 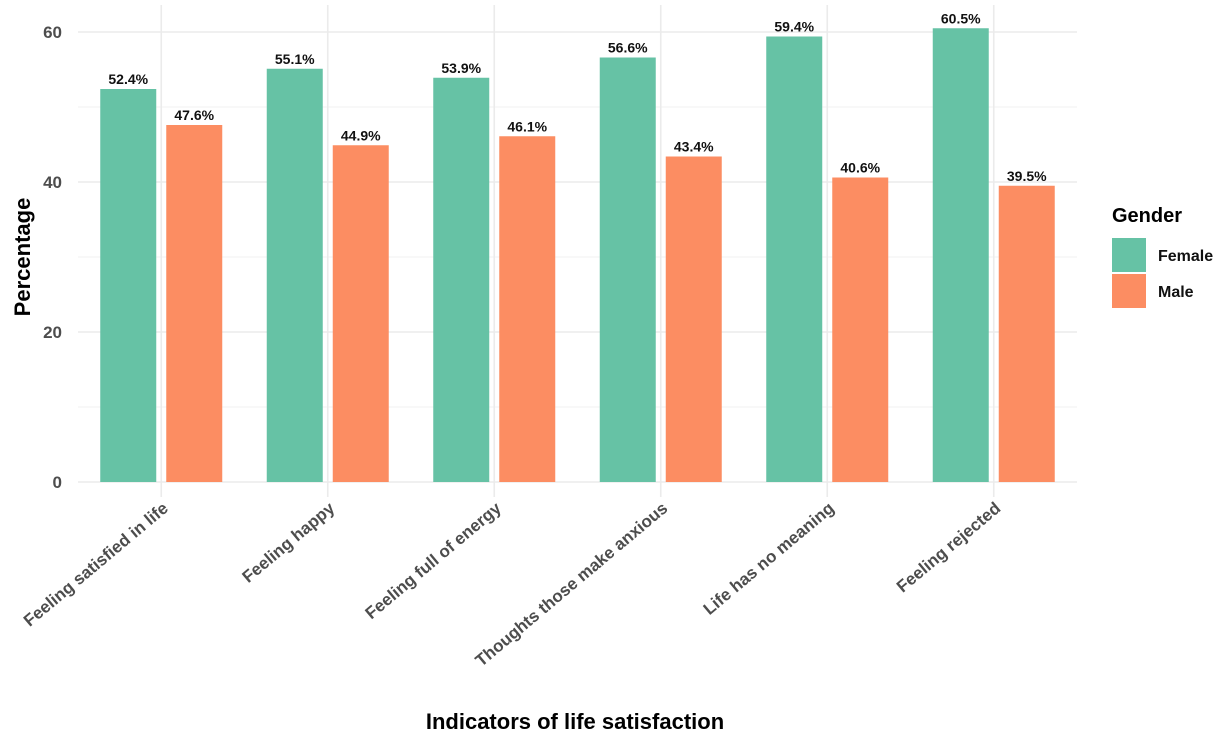 I want to click on data-label: 40.6%, so click(x=860, y=168).